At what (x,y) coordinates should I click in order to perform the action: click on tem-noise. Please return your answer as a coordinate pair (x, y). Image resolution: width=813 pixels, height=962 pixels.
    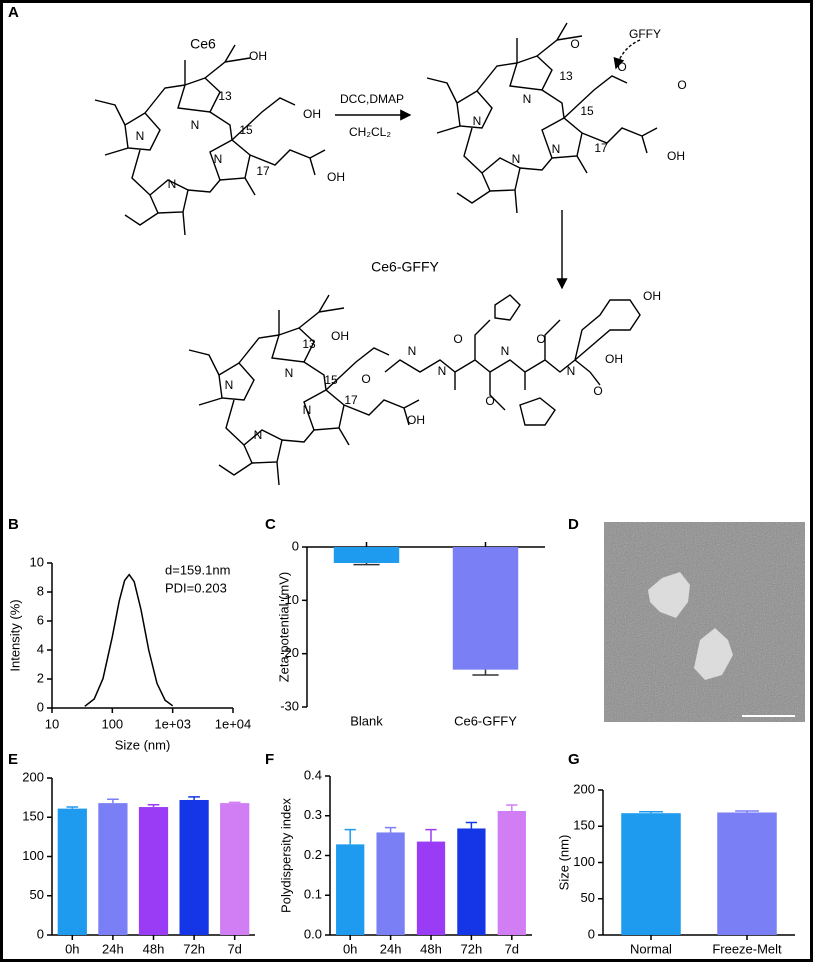
    Looking at the image, I should click on (704, 622).